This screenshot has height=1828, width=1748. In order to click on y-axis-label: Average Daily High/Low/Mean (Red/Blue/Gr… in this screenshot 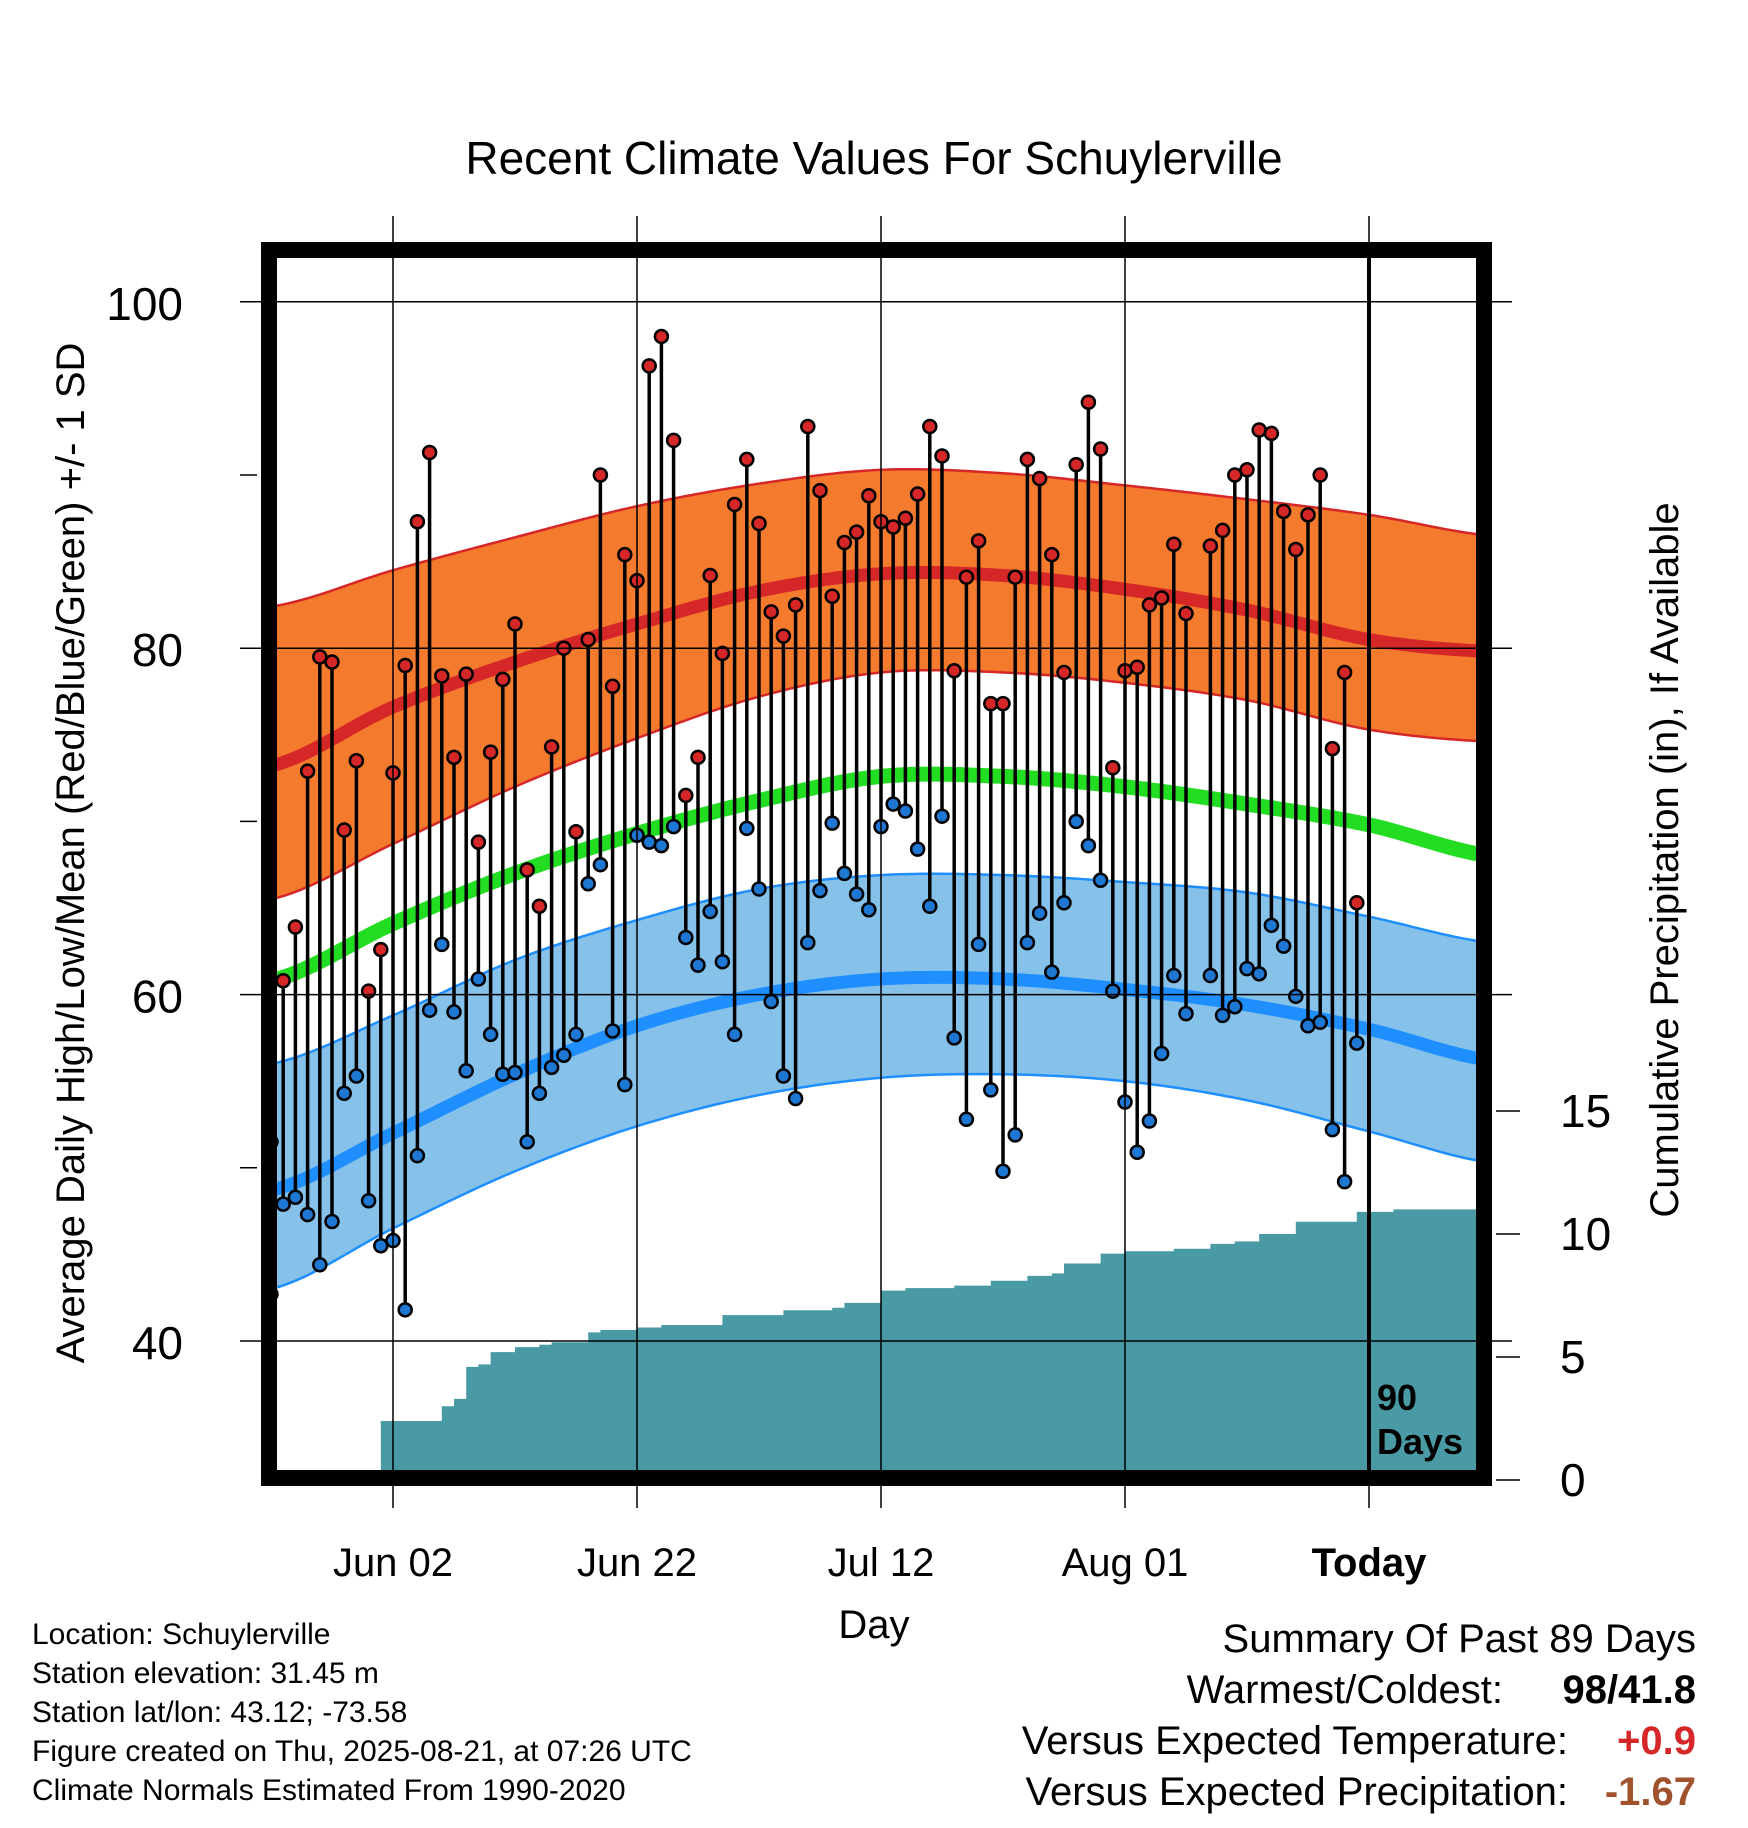, I will do `click(71, 853)`.